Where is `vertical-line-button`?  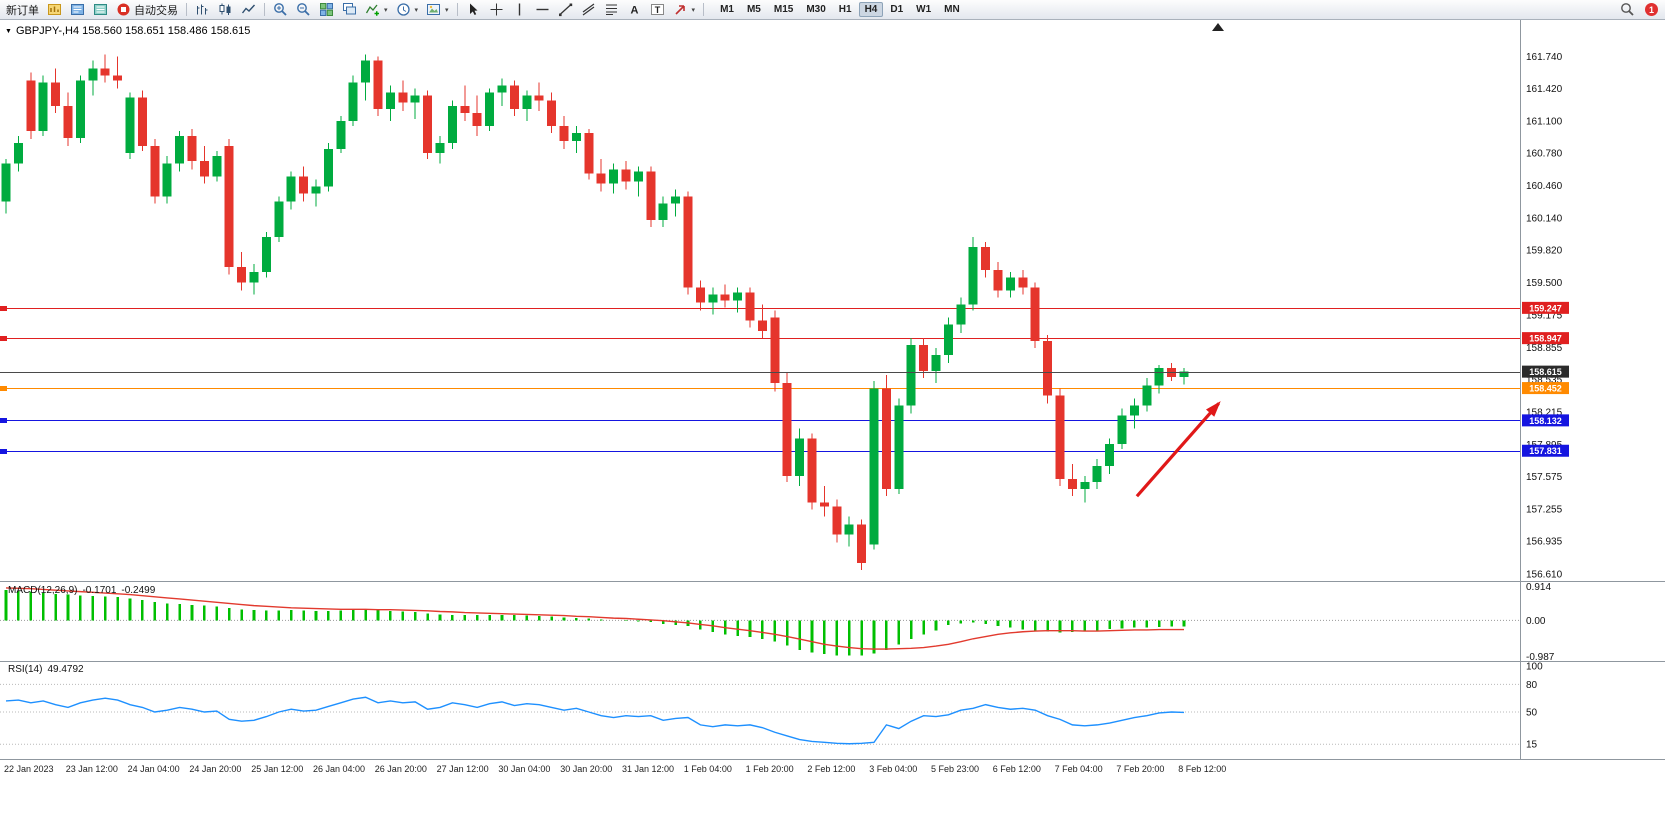
vertical-line-button is located at coordinates (519, 9).